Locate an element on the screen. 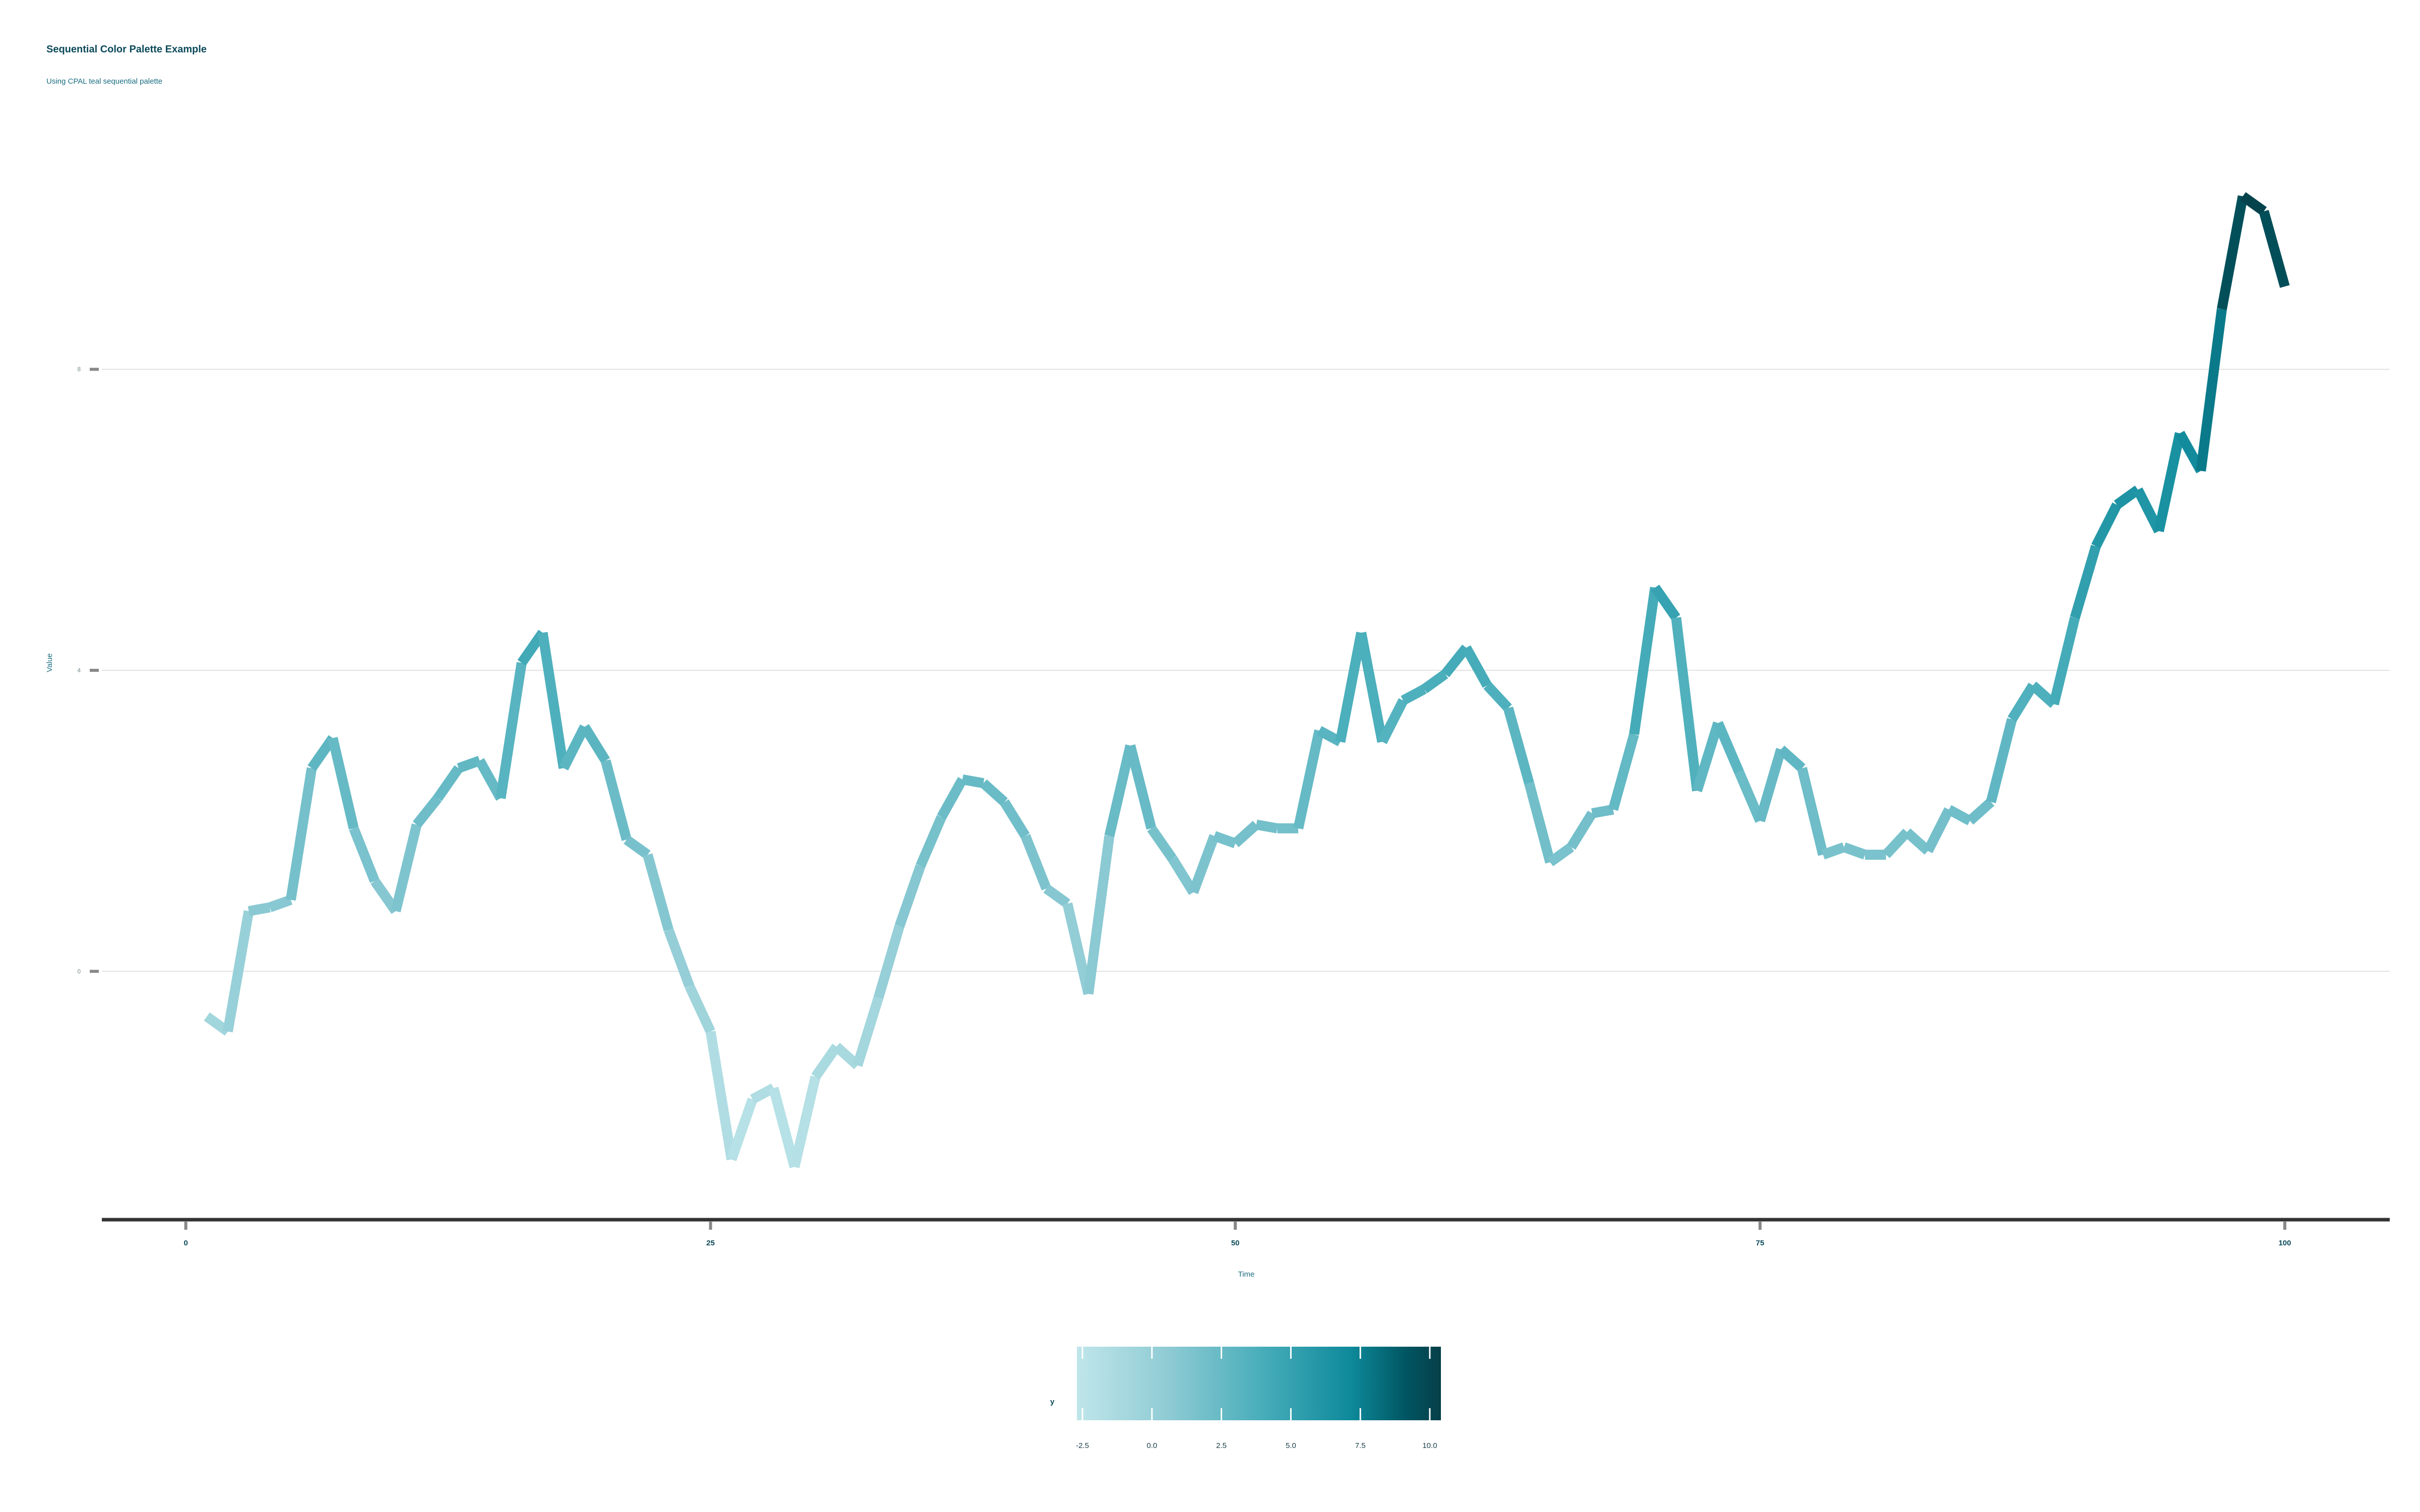  legend-tick-label: -2.5 is located at coordinates (1082, 1445).